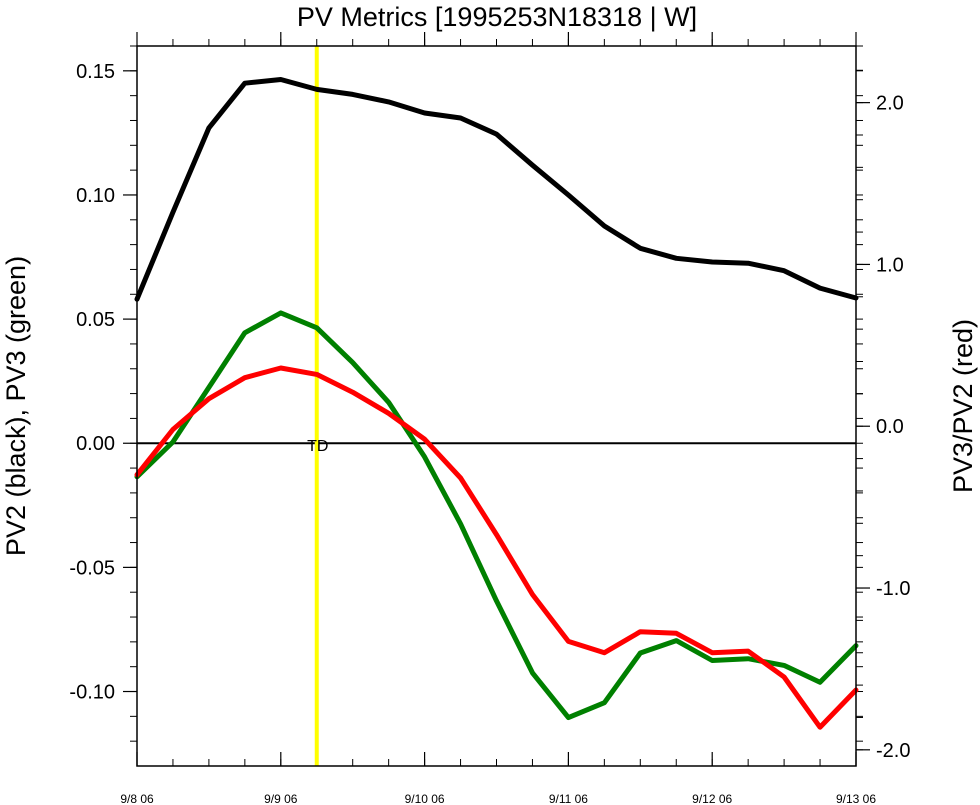 This screenshot has width=980, height=805. What do you see at coordinates (497, 17) in the screenshot?
I see `chart-title: PV Metrics [1995253N18318 | W]` at bounding box center [497, 17].